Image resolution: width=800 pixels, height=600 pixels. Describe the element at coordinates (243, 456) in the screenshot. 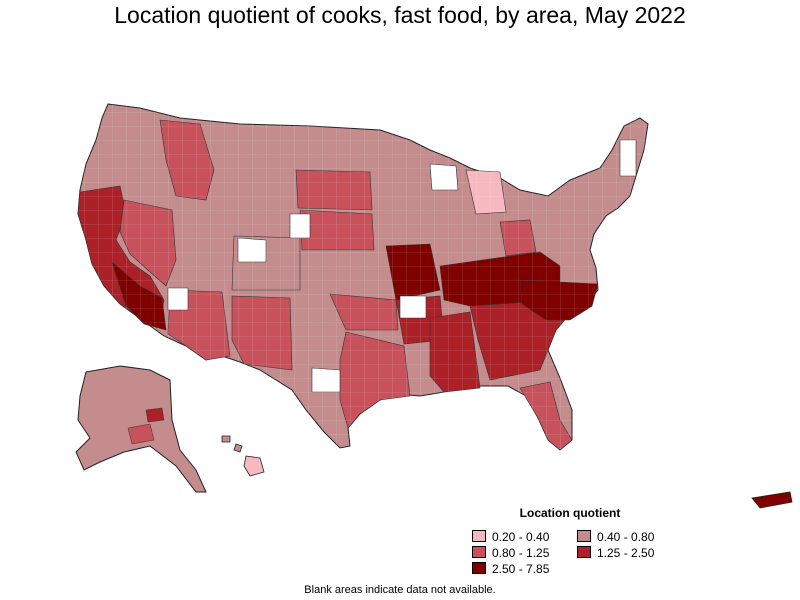

I see `hawaii` at that location.